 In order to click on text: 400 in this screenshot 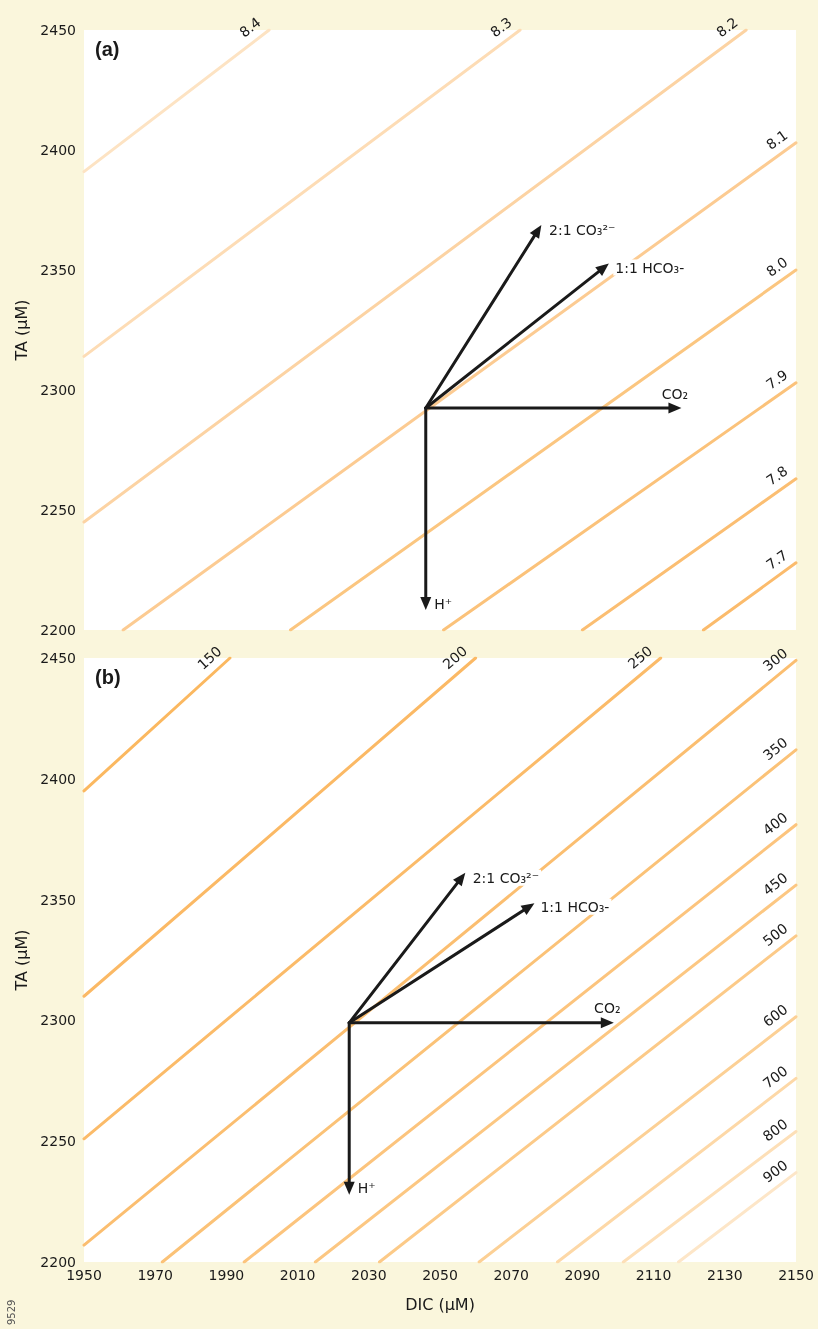, I will do `click(775, 823)`.